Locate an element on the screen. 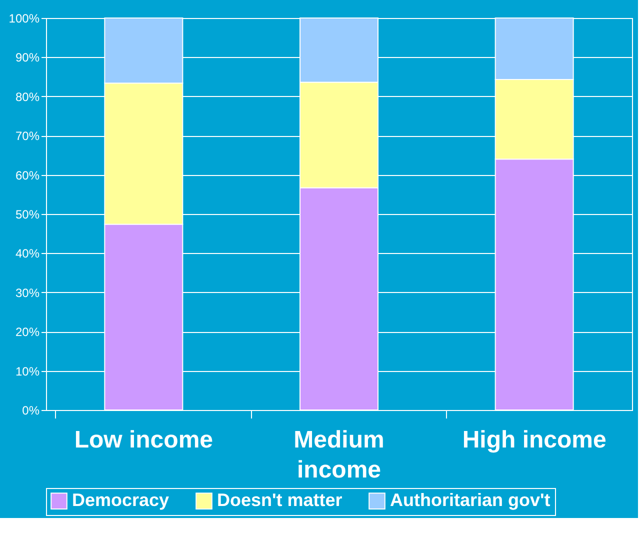 This screenshot has height=548, width=644. y-tick-label: 50% is located at coordinates (27, 215).